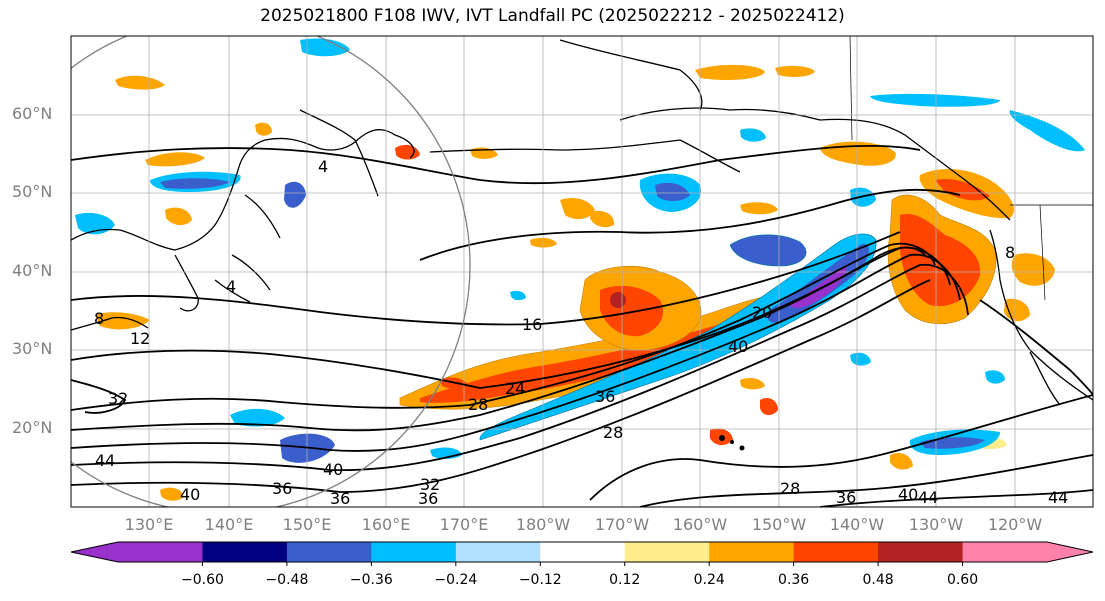 Image resolution: width=1105 pixels, height=601 pixels. Describe the element at coordinates (229, 524) in the screenshot. I see `lon-label: 140°E` at that location.